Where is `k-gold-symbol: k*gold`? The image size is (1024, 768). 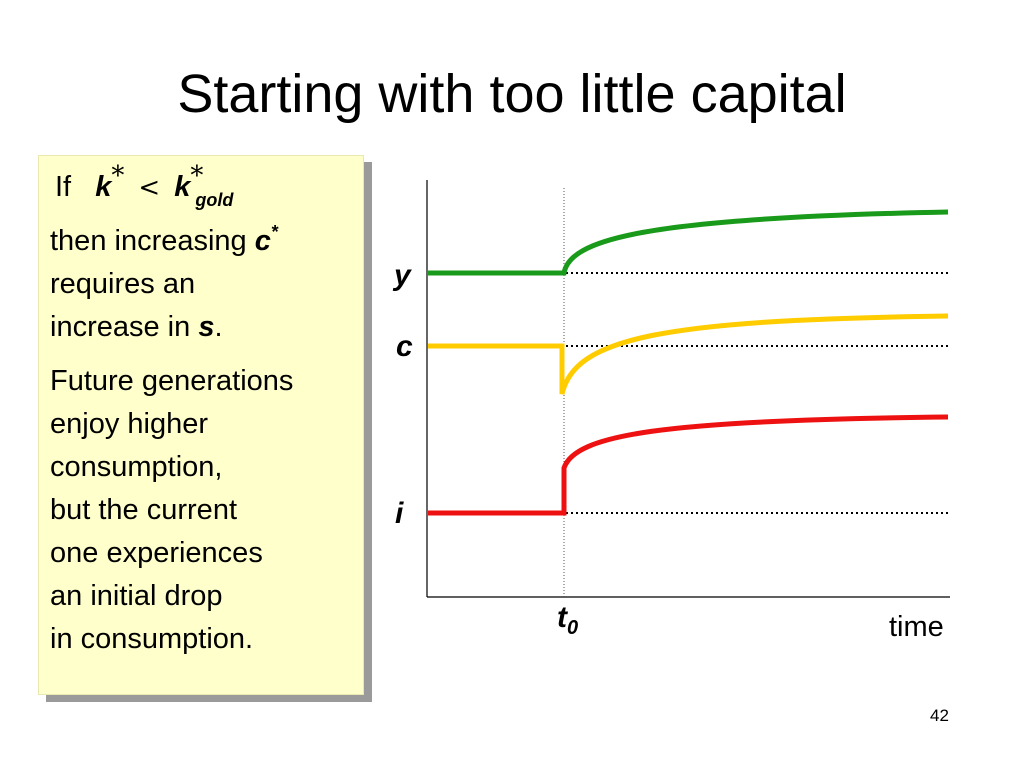 k-gold-symbol: k*gold is located at coordinates (204, 185).